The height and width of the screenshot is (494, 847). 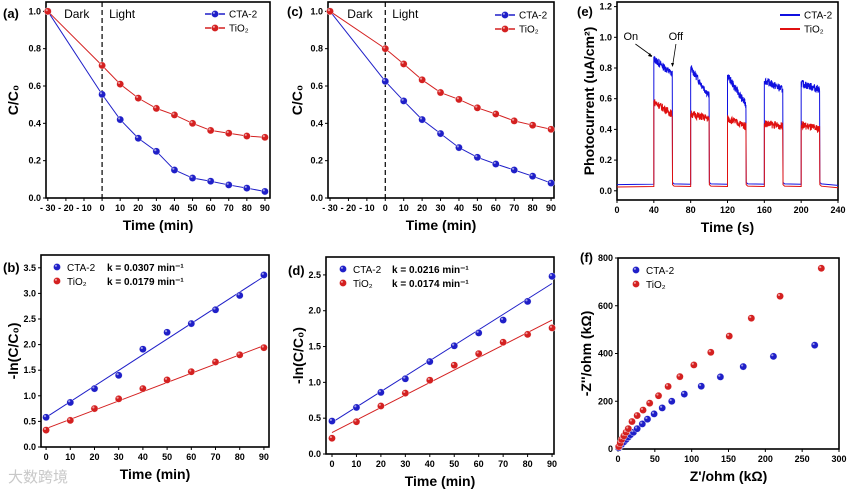 I want to click on y-axis-title: C/C₀, so click(x=297, y=100).